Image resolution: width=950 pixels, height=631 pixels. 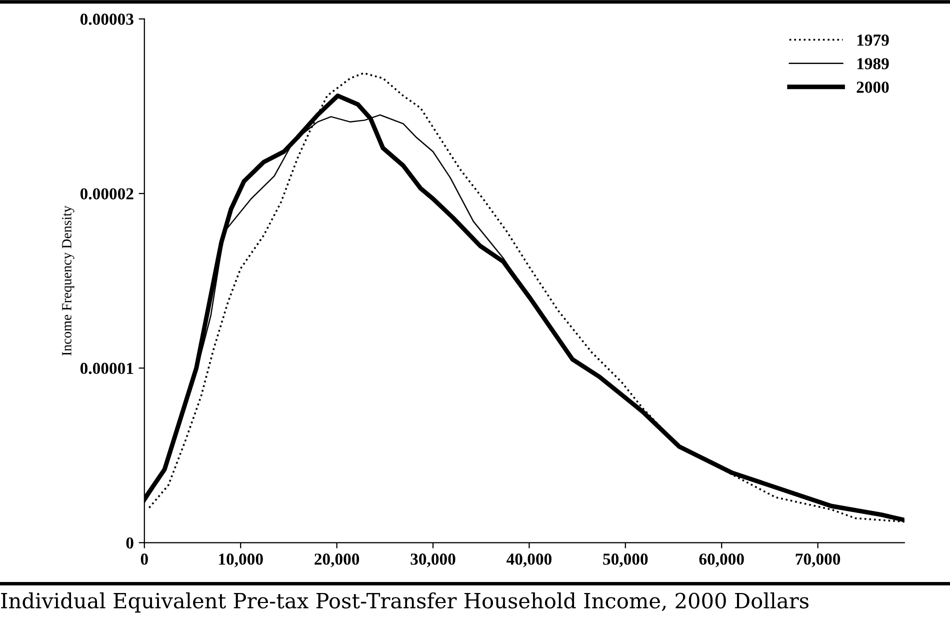 I want to click on x-tick-label: 50,000, so click(x=625, y=561).